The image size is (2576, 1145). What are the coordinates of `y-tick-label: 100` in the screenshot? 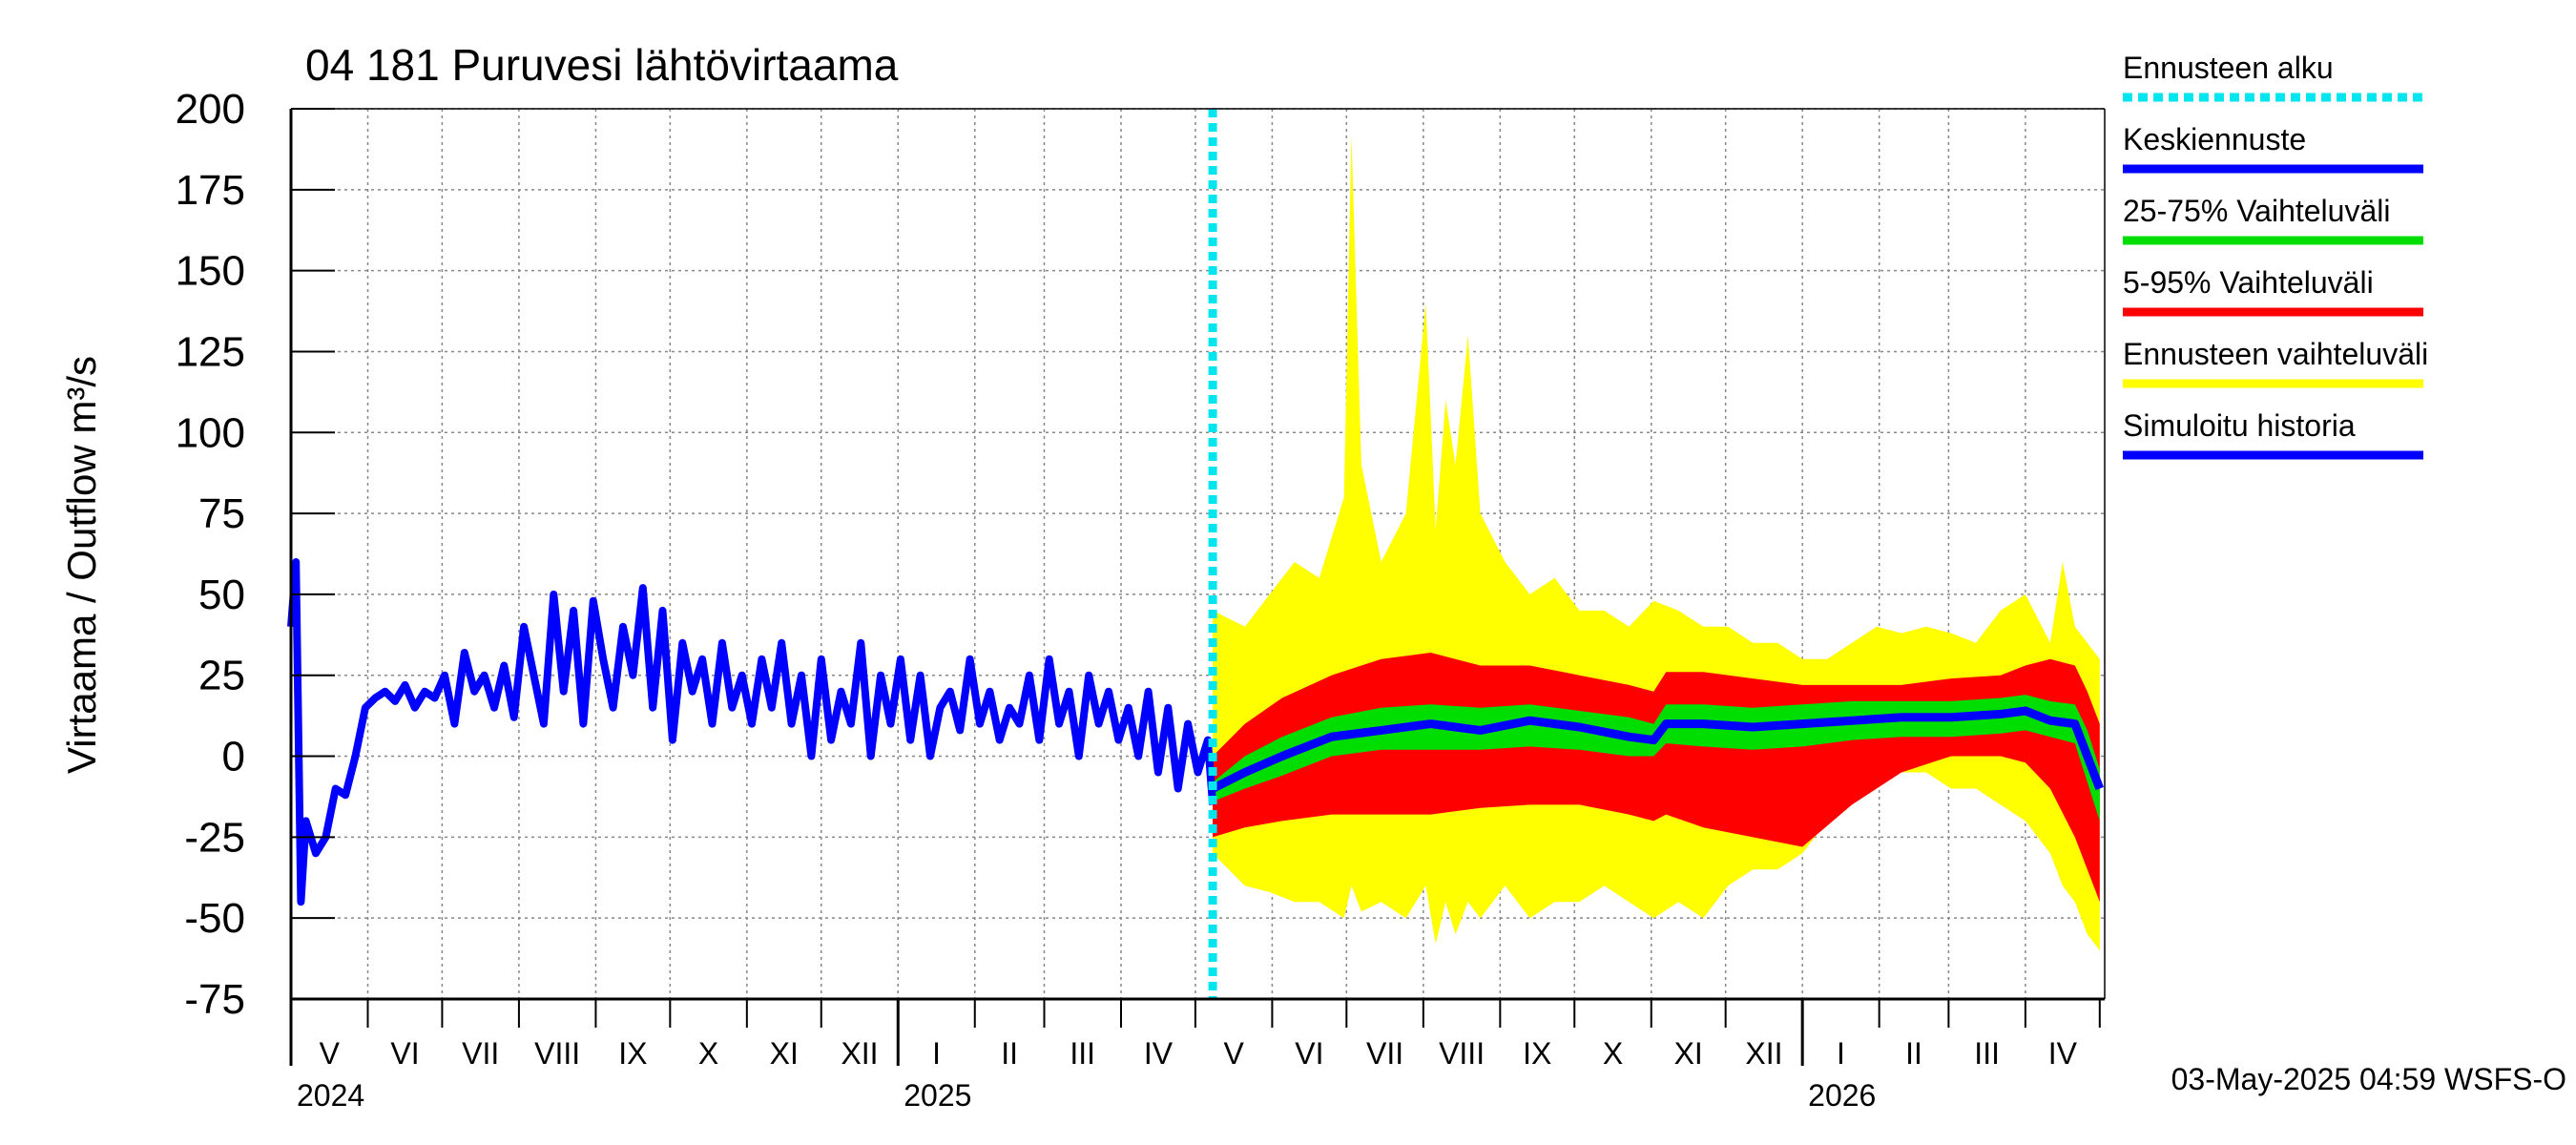 It's located at (210, 432).